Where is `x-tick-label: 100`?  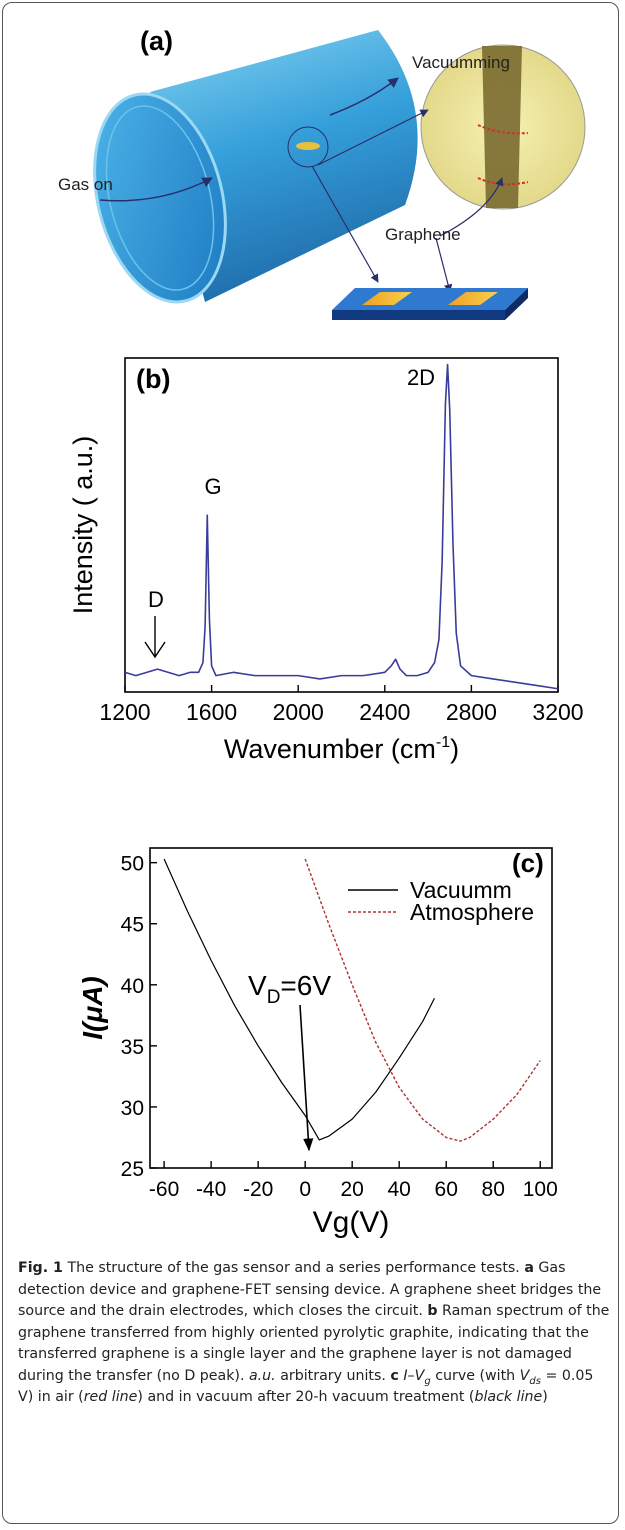
x-tick-label: 100 is located at coordinates (540, 1189).